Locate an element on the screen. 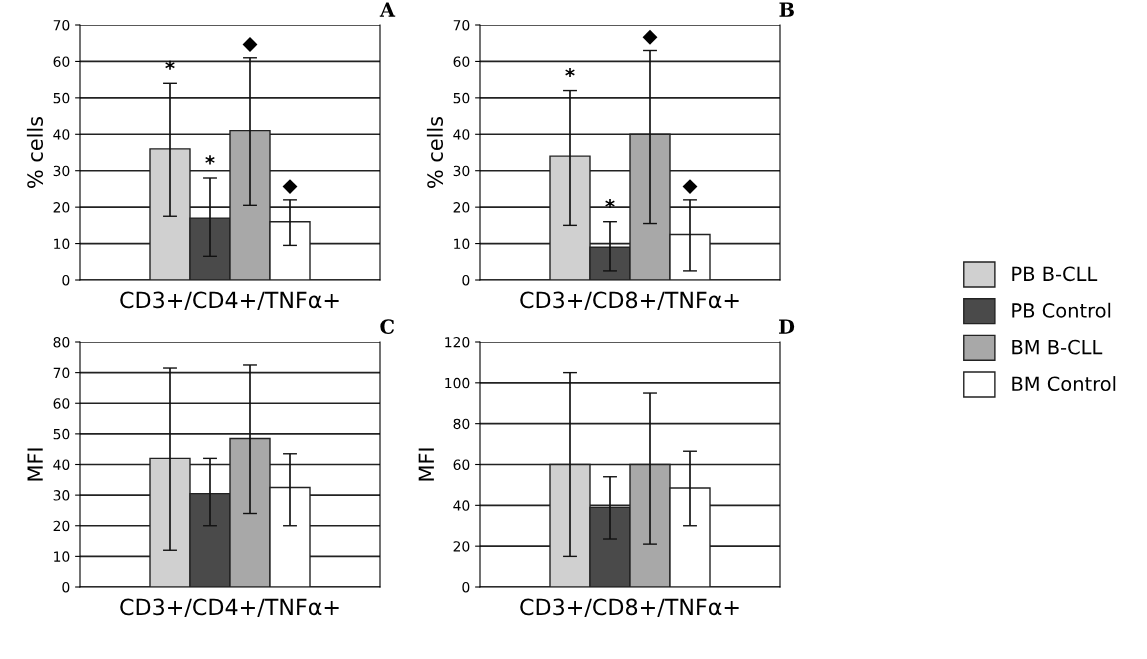 Image resolution: width=1147 pixels, height=659 pixels. chart-title: B is located at coordinates (786, 9).